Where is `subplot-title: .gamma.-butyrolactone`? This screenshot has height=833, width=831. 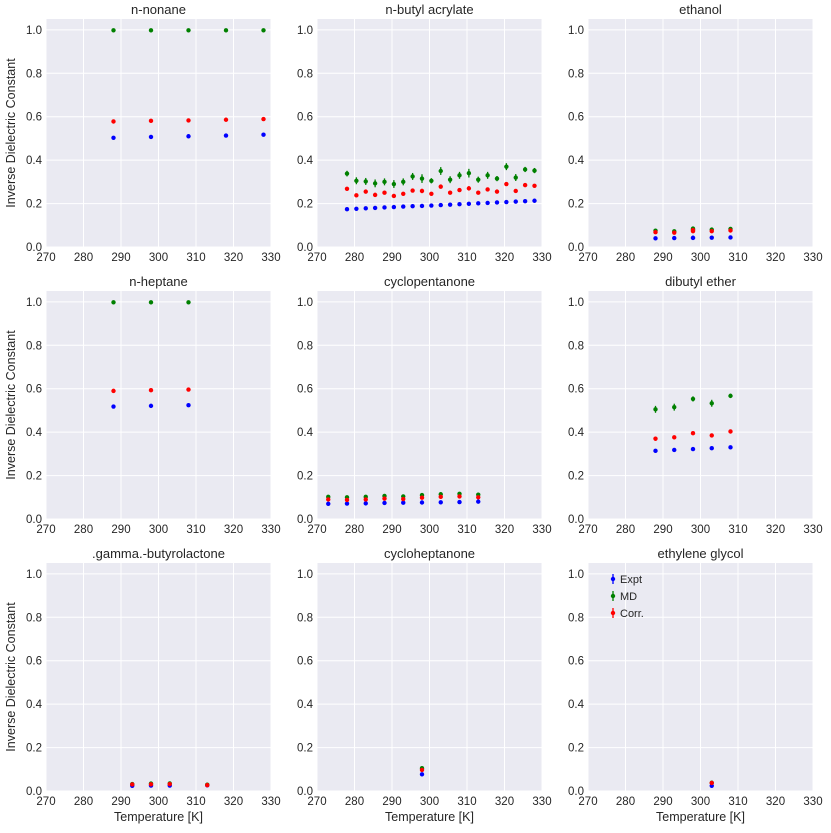
subplot-title: .gamma.-butyrolactone is located at coordinates (158, 553).